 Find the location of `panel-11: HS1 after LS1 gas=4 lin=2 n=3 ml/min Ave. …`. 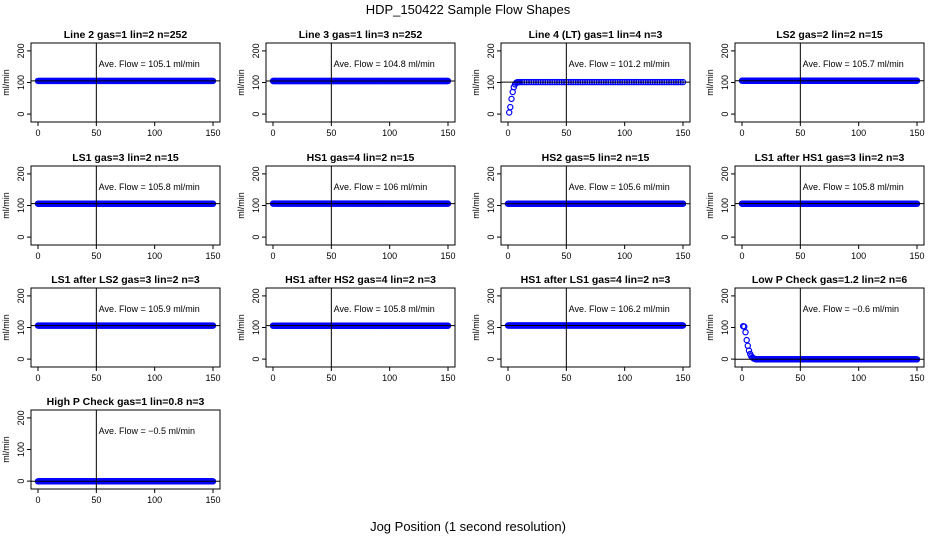

panel-11: HS1 after LS1 gas=4 lin=2 n=3 ml/min Ave. … is located at coordinates (581, 328).